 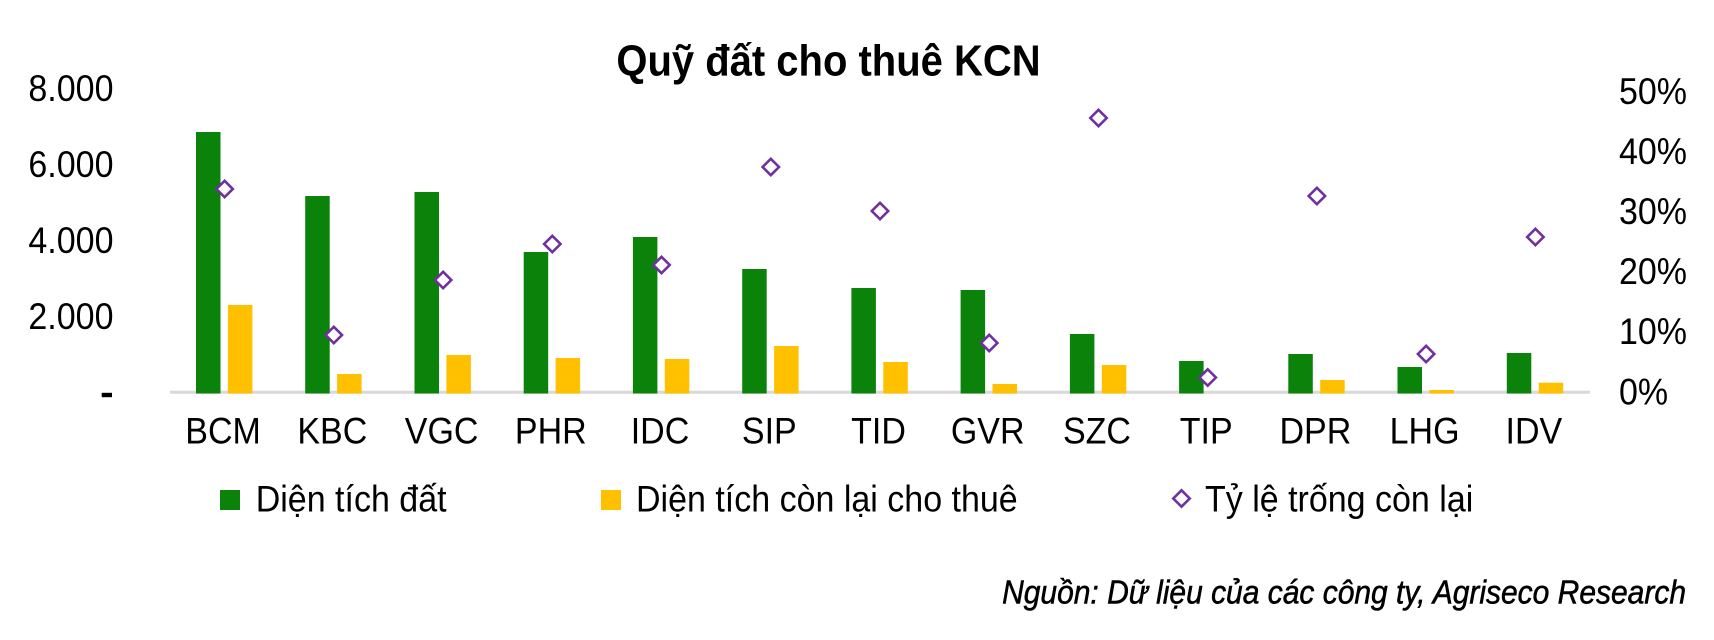 What do you see at coordinates (1653, 91) in the screenshot?
I see `svg-text: 50%` at bounding box center [1653, 91].